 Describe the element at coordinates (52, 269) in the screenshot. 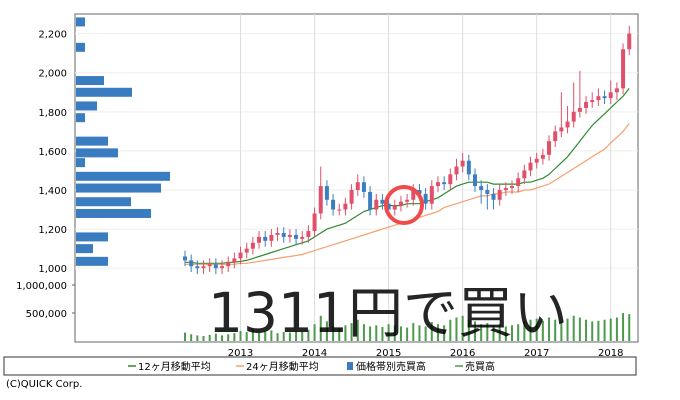

I see `y-tick-label: 1,000` at that location.